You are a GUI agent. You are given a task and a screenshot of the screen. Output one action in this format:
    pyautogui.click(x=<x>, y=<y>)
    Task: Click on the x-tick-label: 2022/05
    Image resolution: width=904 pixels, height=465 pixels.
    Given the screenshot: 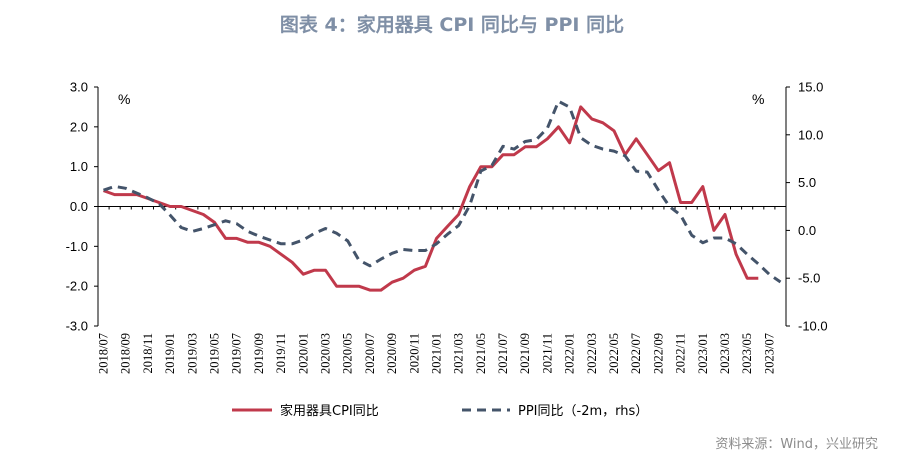 What is the action you would take?
    pyautogui.click(x=614, y=353)
    